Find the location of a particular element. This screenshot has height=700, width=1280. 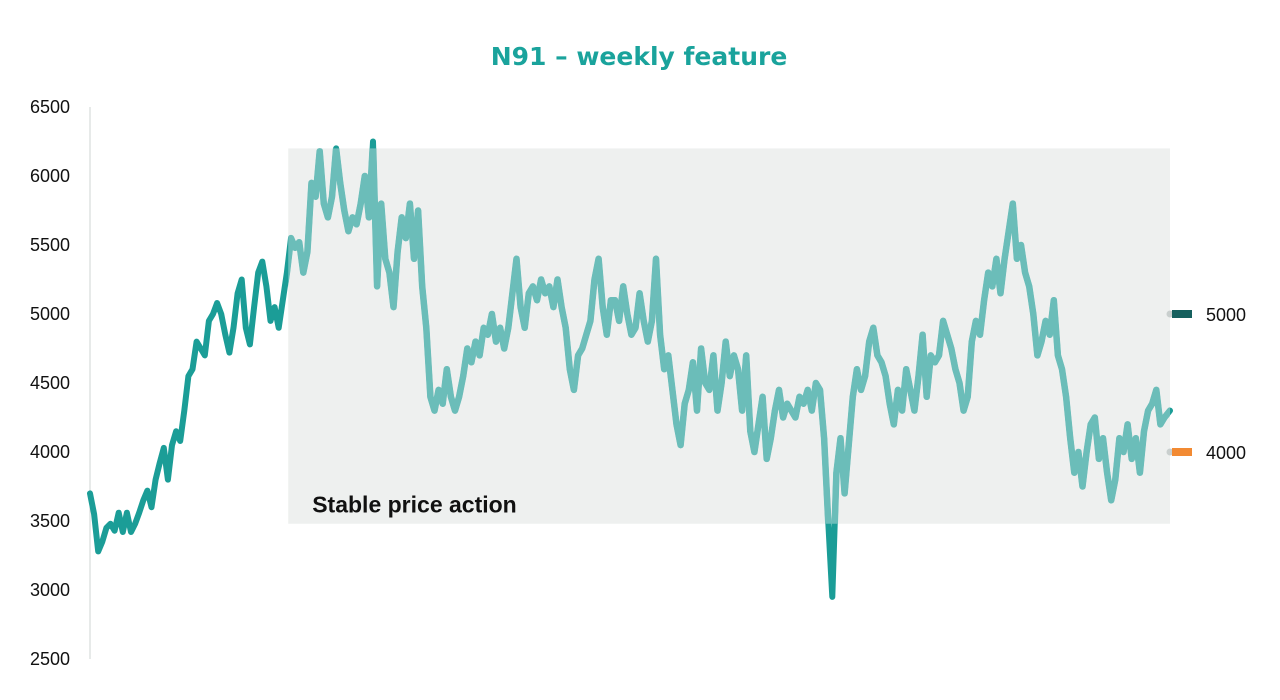

band-annotation: Stable price action is located at coordinates (414, 504).